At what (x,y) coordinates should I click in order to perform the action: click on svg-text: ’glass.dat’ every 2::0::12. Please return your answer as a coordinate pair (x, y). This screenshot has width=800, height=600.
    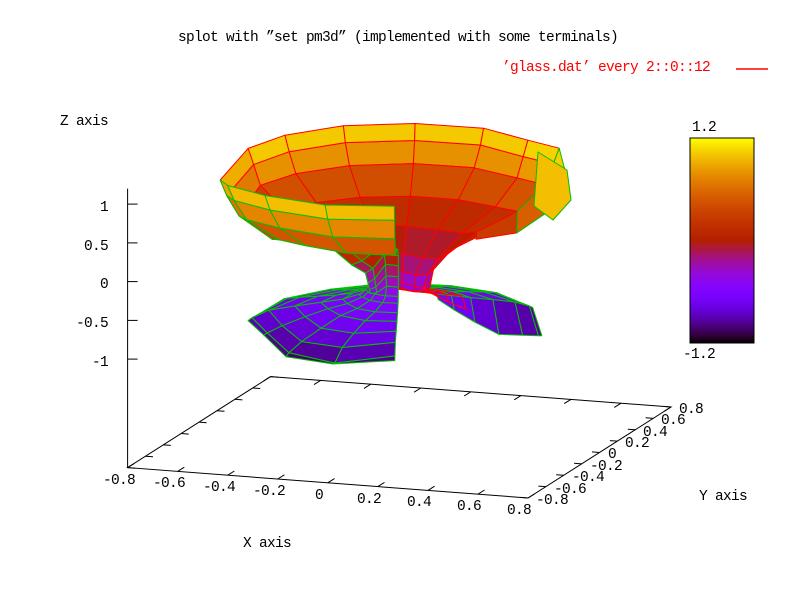
    Looking at the image, I should click on (606, 68).